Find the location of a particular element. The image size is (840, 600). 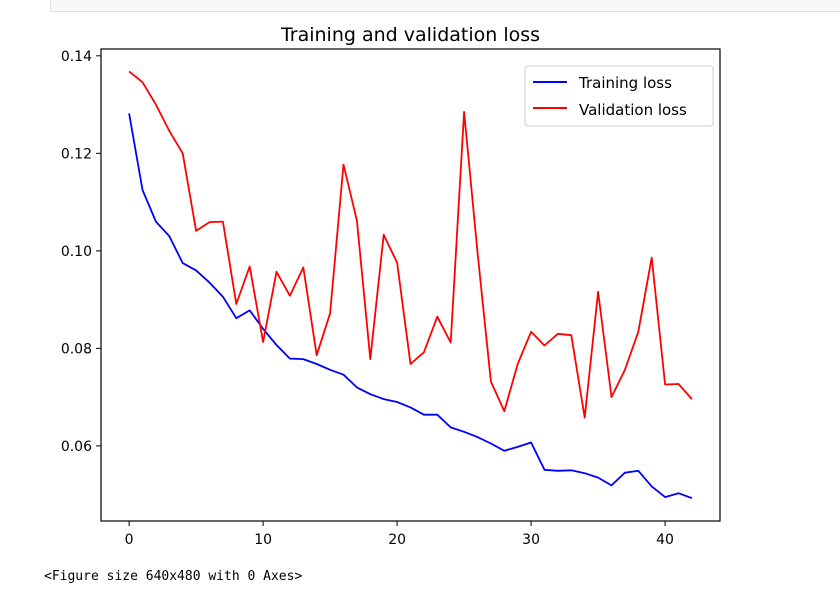

y-axis: 0.06 0.08 0.10 0.12 0.14 is located at coordinates (81, 252).